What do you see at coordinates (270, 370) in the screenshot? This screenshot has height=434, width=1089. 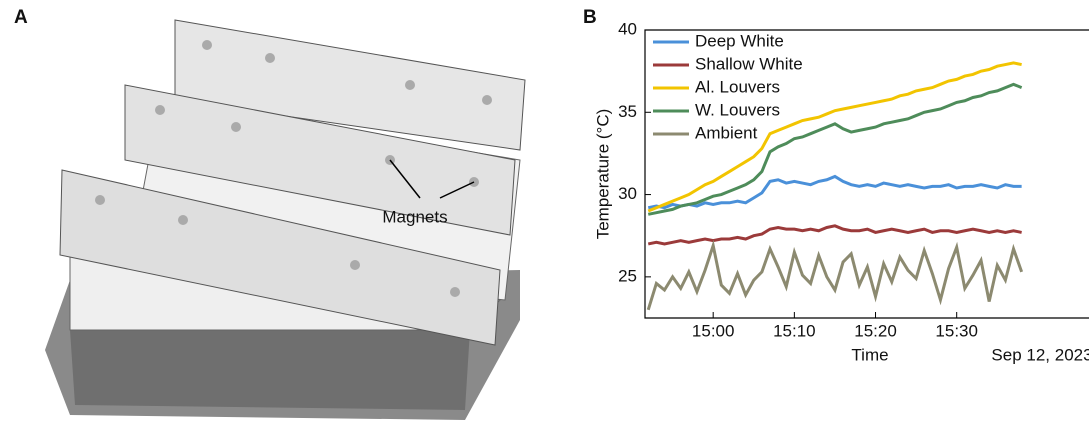 I see `base-side` at bounding box center [270, 370].